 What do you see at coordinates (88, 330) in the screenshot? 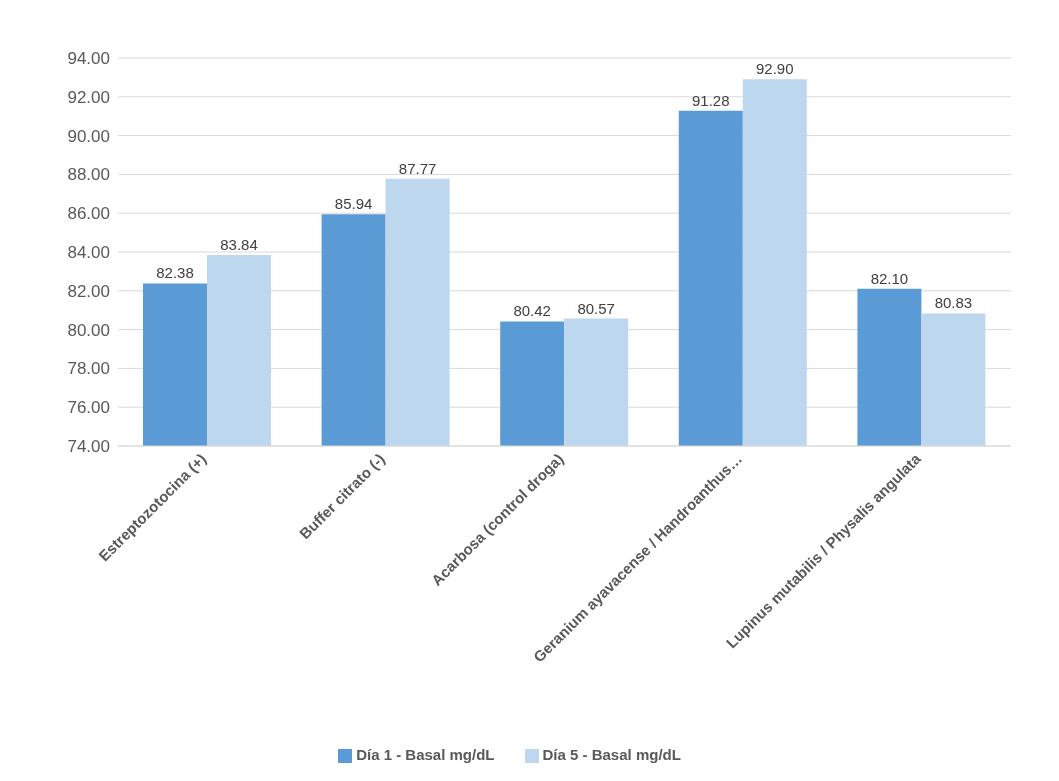
I see `y-tick-label: 80.00` at bounding box center [88, 330].